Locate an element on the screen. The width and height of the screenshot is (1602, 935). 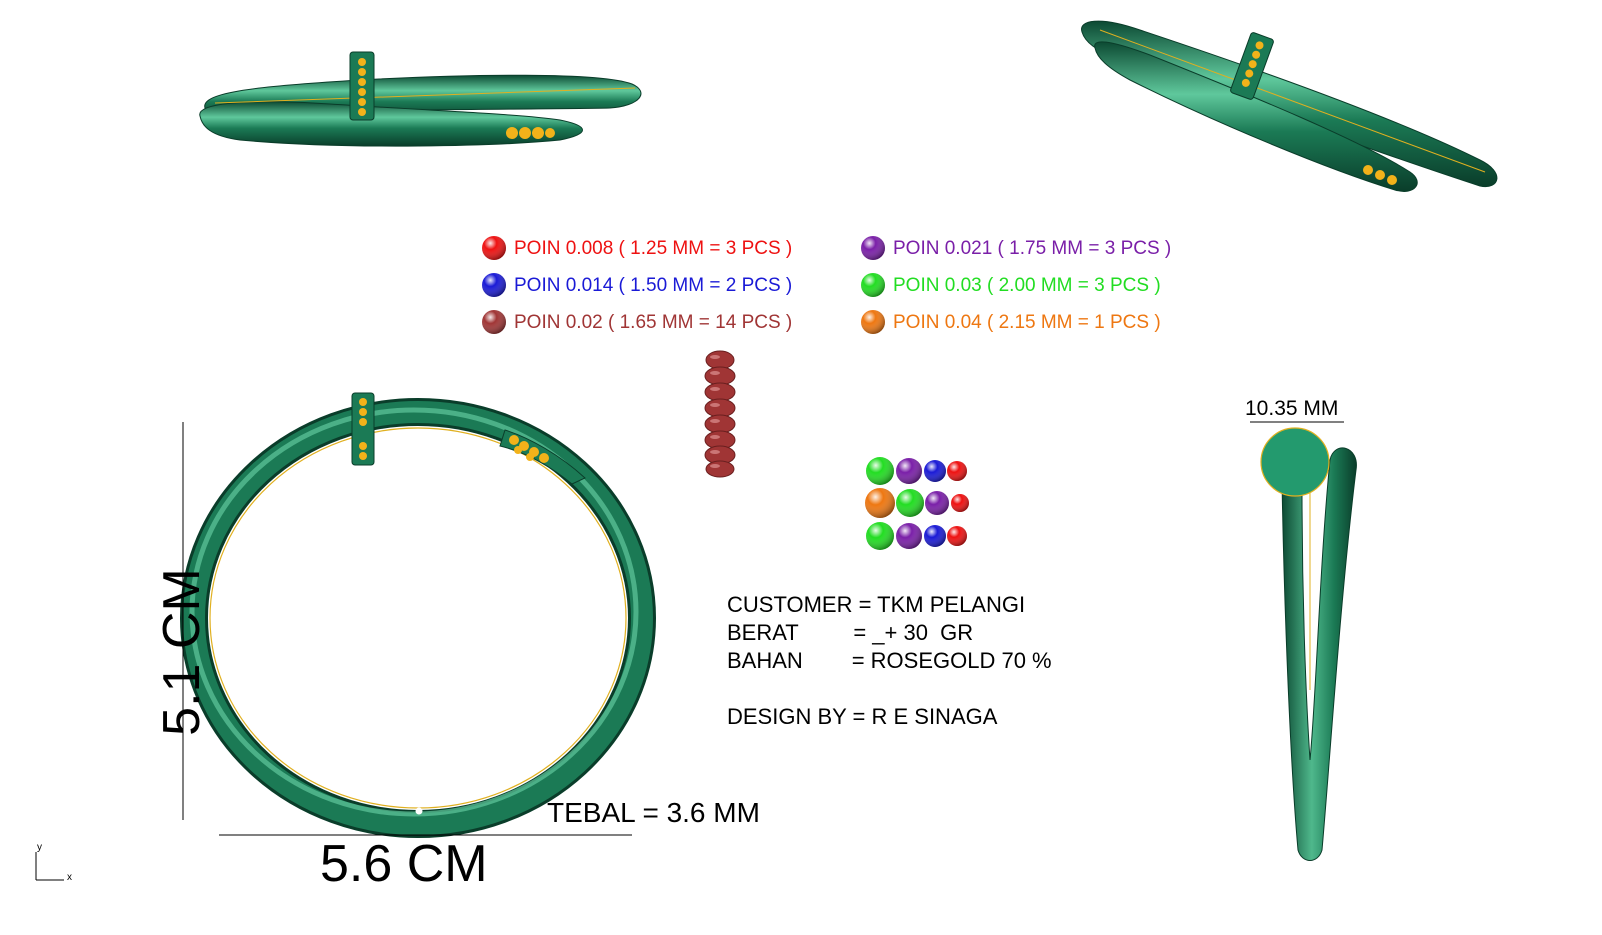
legend-item: POIN 0.02 ( 1.65 MM = 14 PCS ) is located at coordinates (637, 322).